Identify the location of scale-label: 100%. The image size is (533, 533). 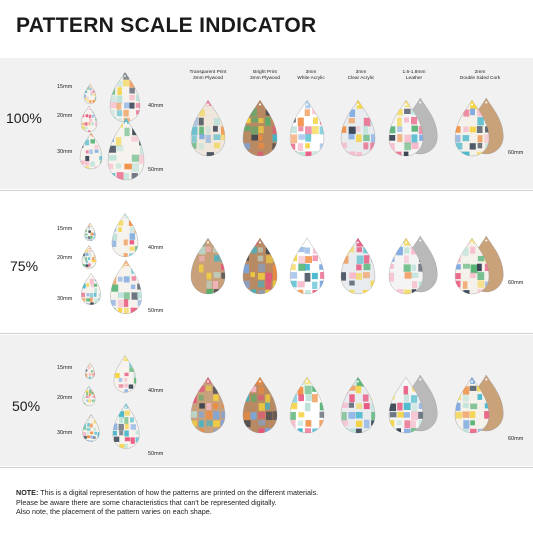
(24, 118).